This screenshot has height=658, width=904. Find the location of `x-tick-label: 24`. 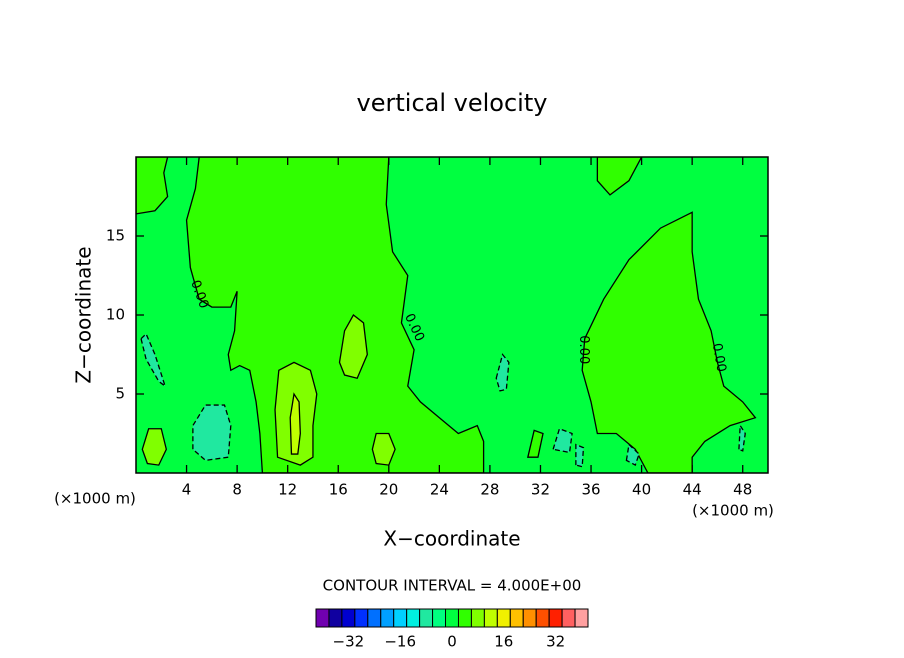

x-tick-label: 24 is located at coordinates (439, 490).